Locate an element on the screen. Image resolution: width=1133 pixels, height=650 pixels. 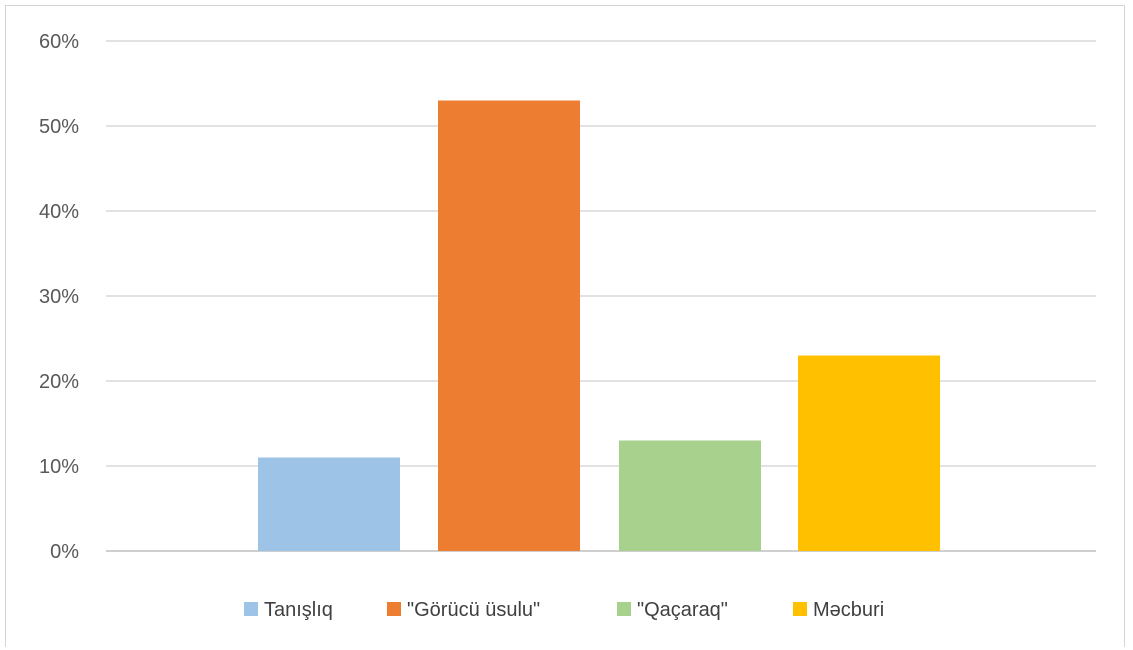
y-tick-label: 40% is located at coordinates (59, 212).